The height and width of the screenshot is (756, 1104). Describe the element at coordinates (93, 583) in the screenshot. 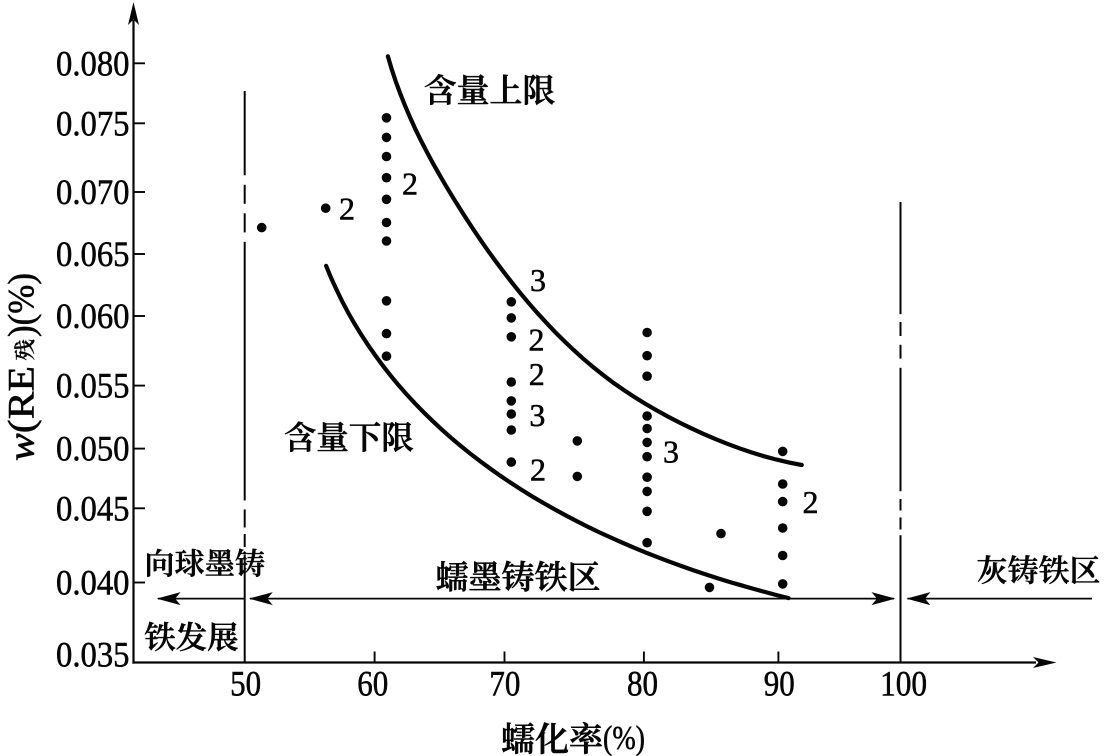

I see `svg-text: 0.040` at that location.